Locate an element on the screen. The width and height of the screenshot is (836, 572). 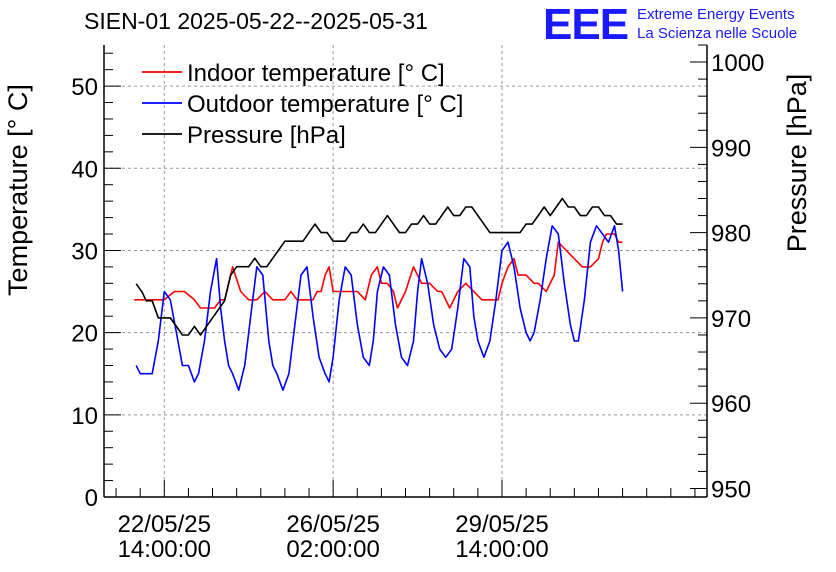
y-left-tick-label: 20 is located at coordinates (84, 334).